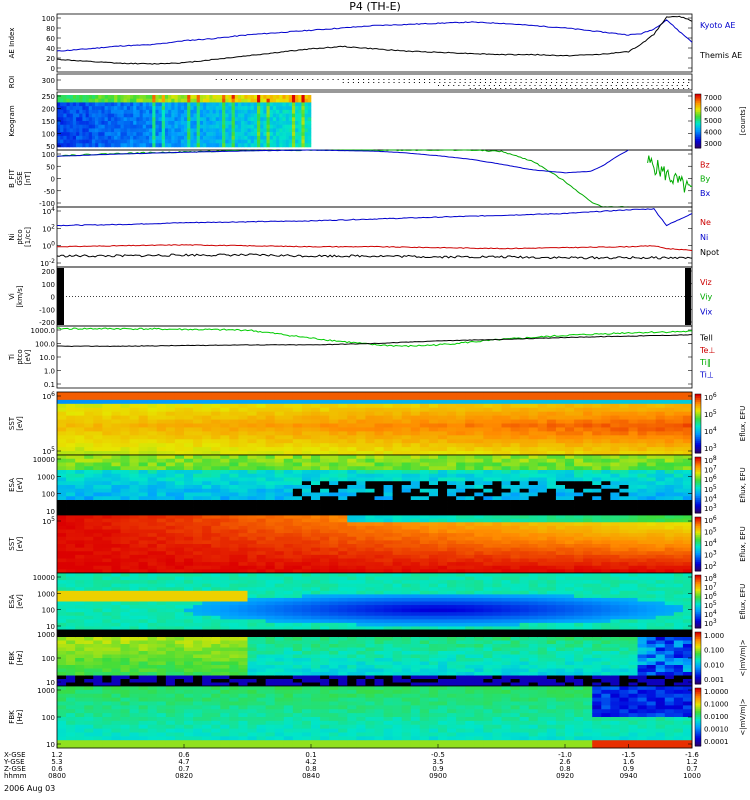  I want to click on y-tick-label: 80, so click(50, 29).